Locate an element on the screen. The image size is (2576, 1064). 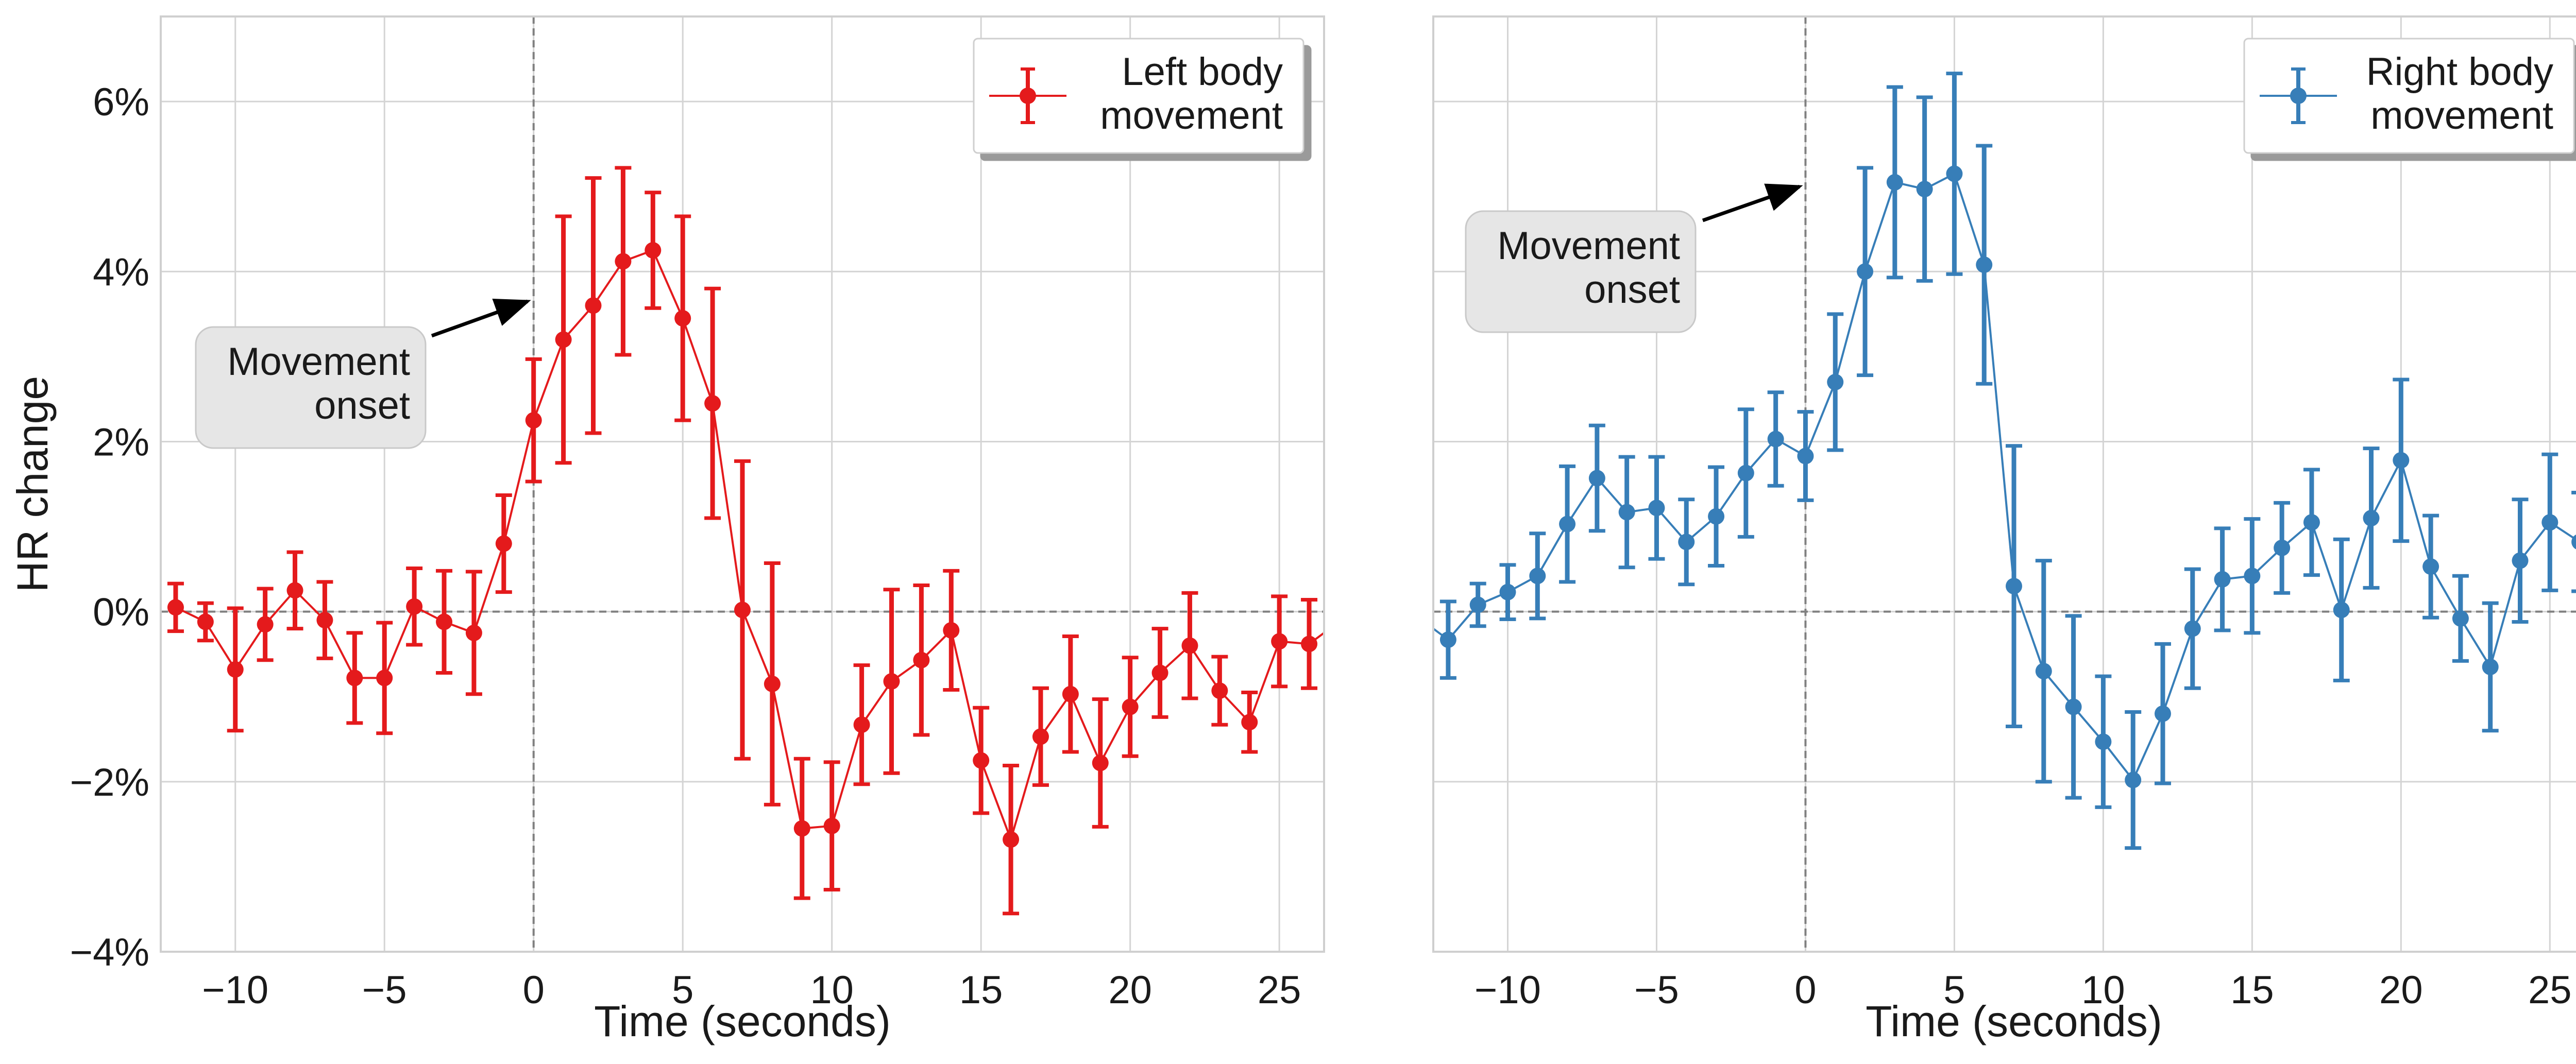
left-x-tick-label: −5 is located at coordinates (384, 990).